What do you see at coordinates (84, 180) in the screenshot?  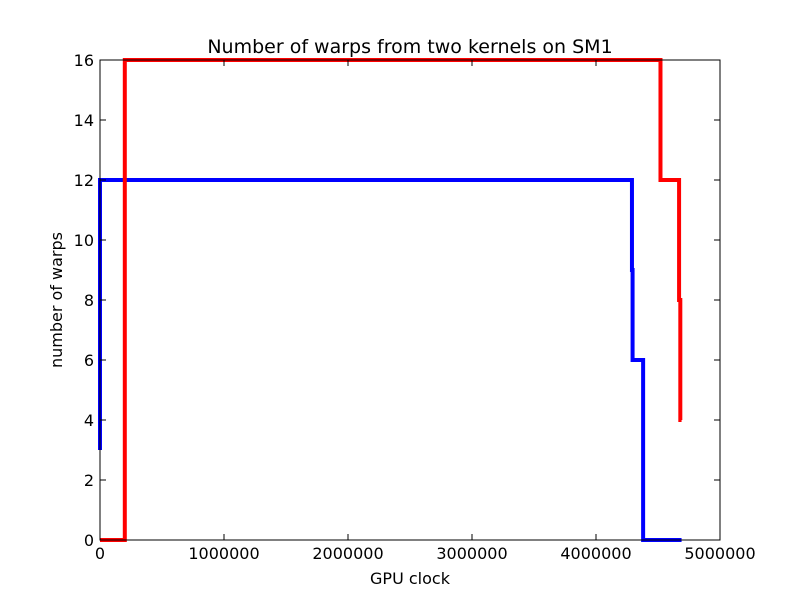 I see `y-tick-label: 12` at bounding box center [84, 180].